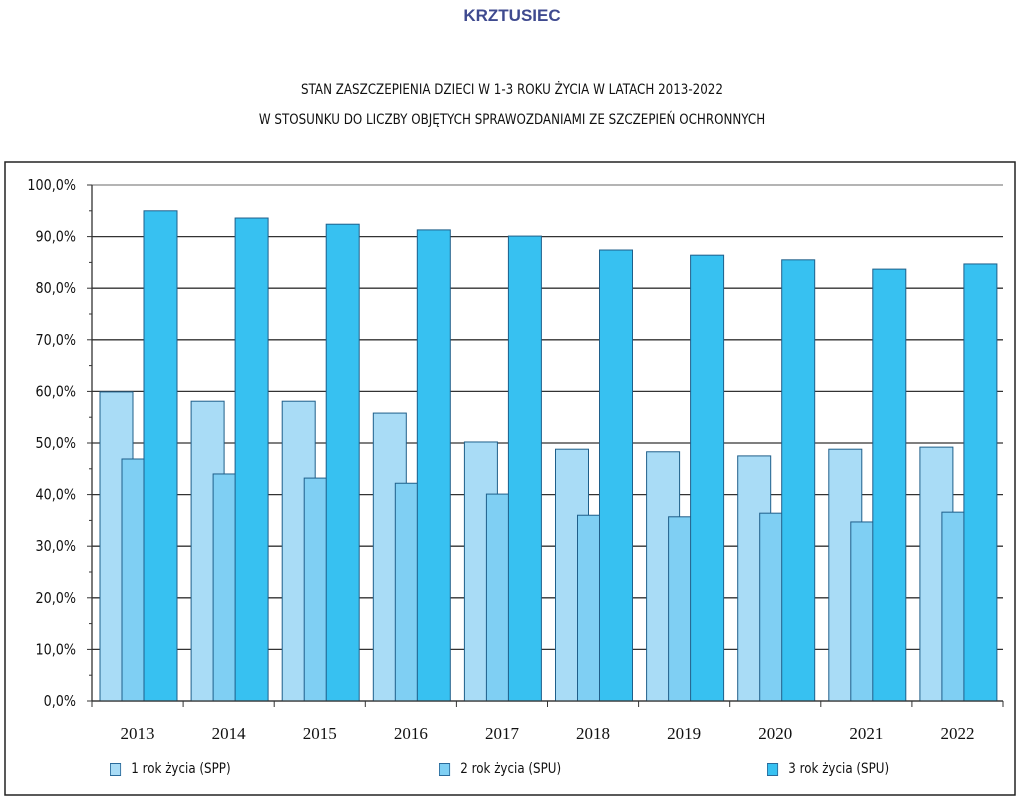  Describe the element at coordinates (775, 733) in the screenshot. I see `x-tick-label: 2020` at that location.